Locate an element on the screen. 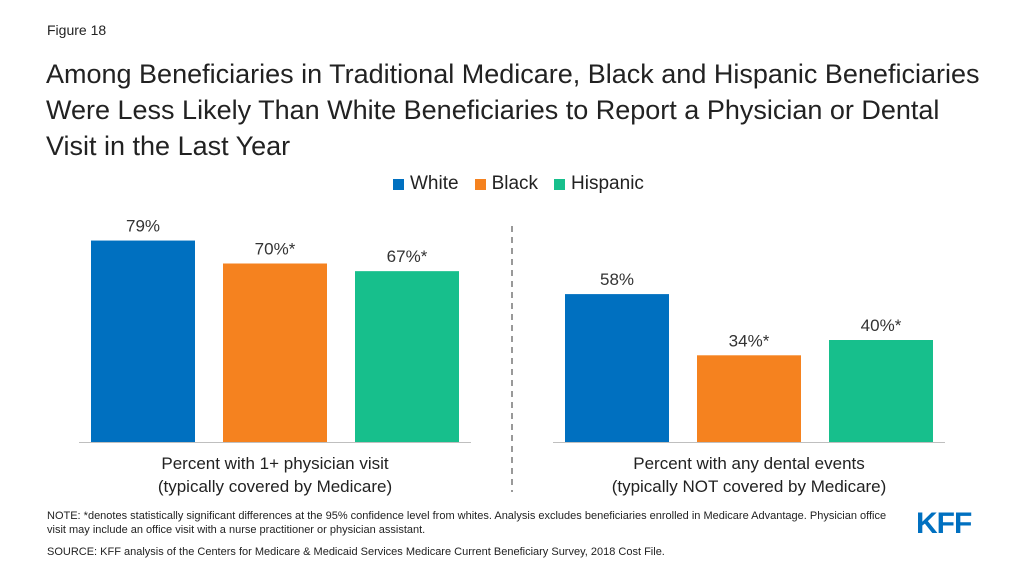  legend-label-black: Black is located at coordinates (515, 183).